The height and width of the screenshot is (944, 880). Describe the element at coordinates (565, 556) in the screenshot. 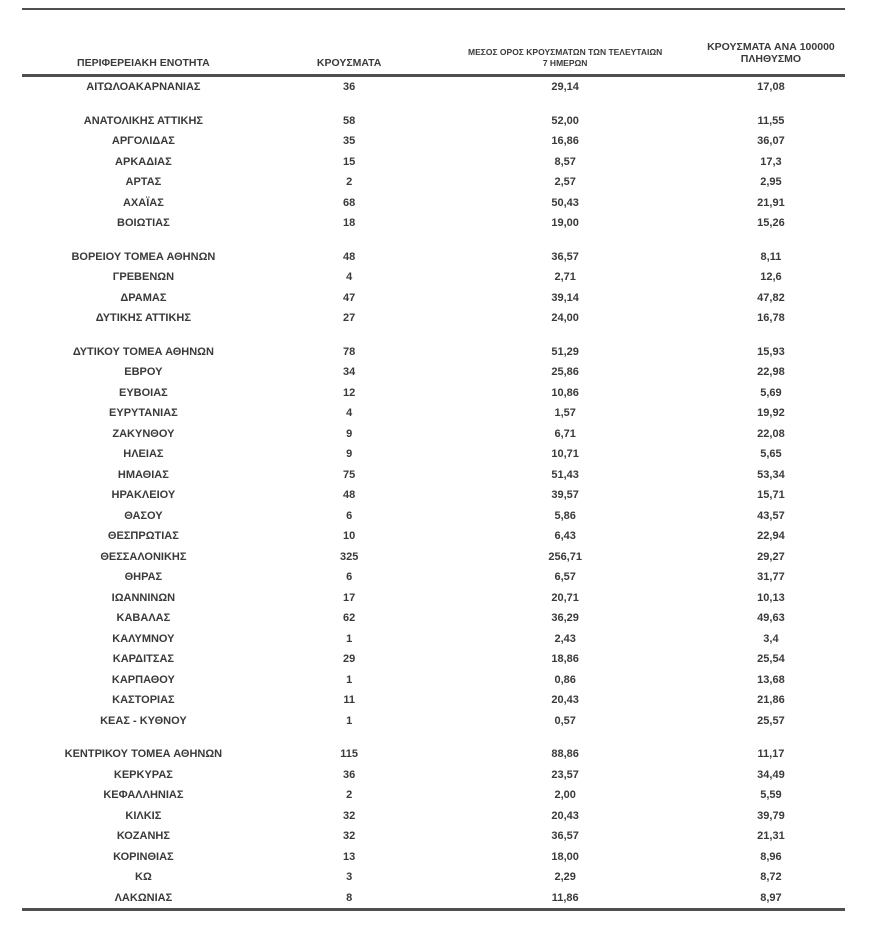

I see `avg7-cell: 256,71` at that location.